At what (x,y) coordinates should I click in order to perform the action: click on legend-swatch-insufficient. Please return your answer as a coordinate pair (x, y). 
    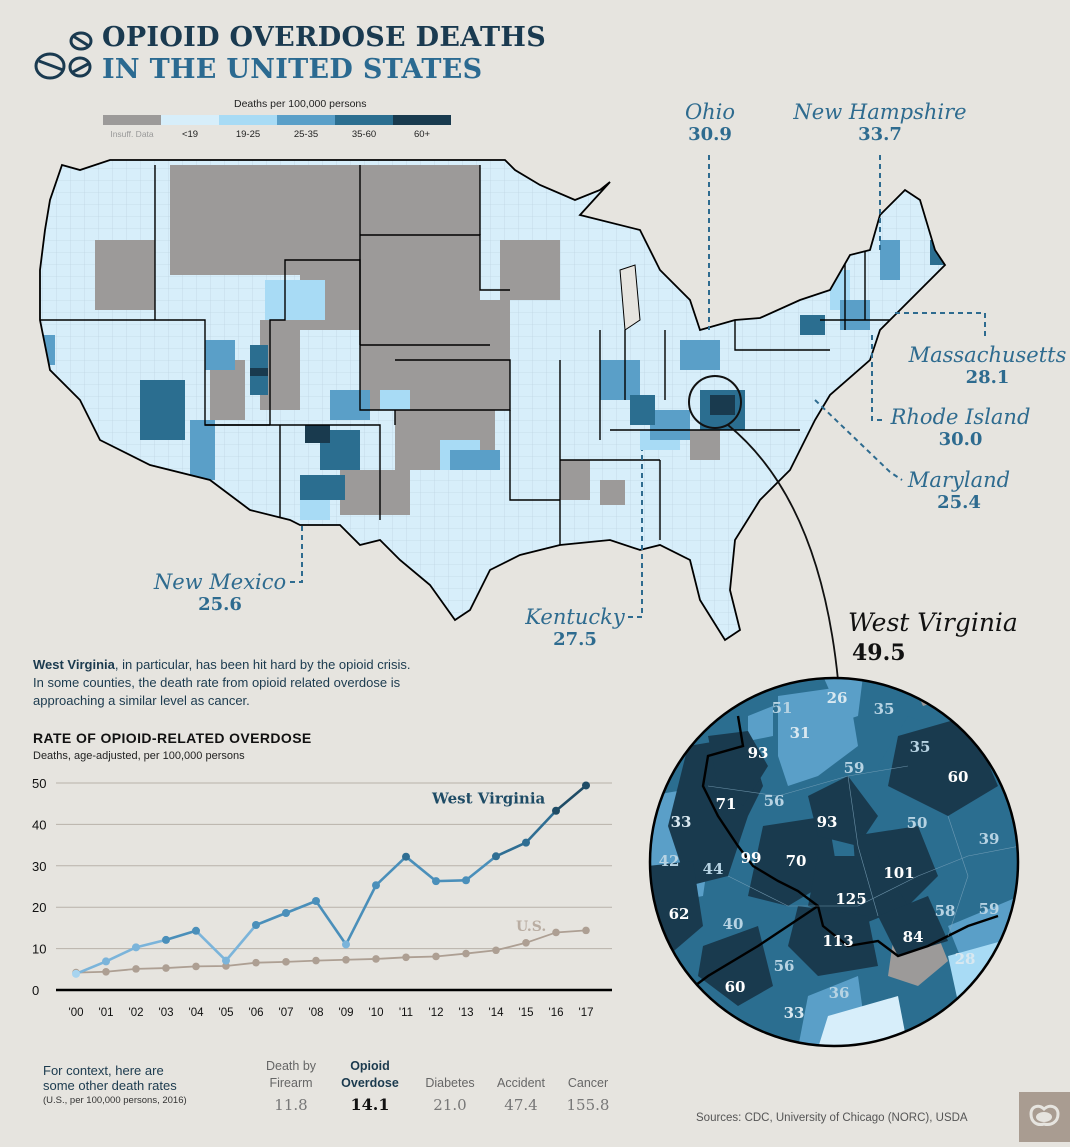
    Looking at the image, I should click on (132, 120).